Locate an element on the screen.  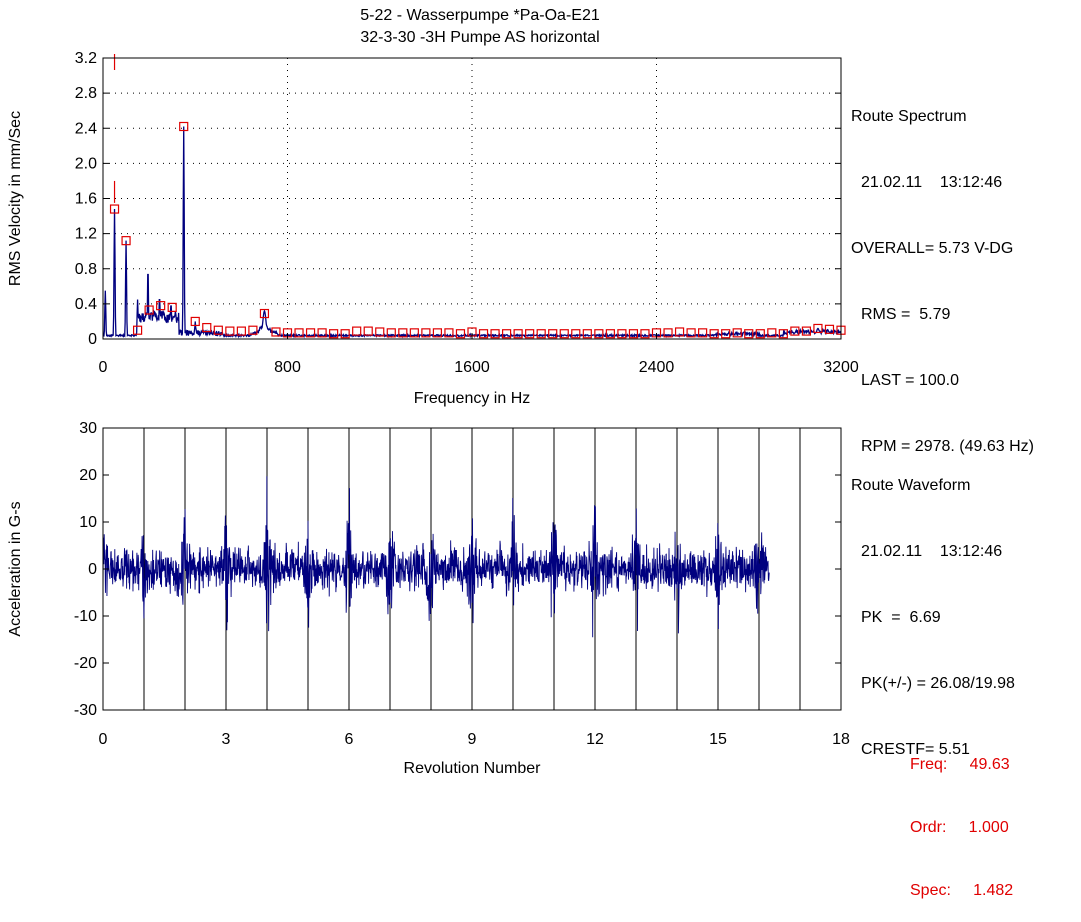
waveform-xtick-label-4: 12 is located at coordinates (595, 739).